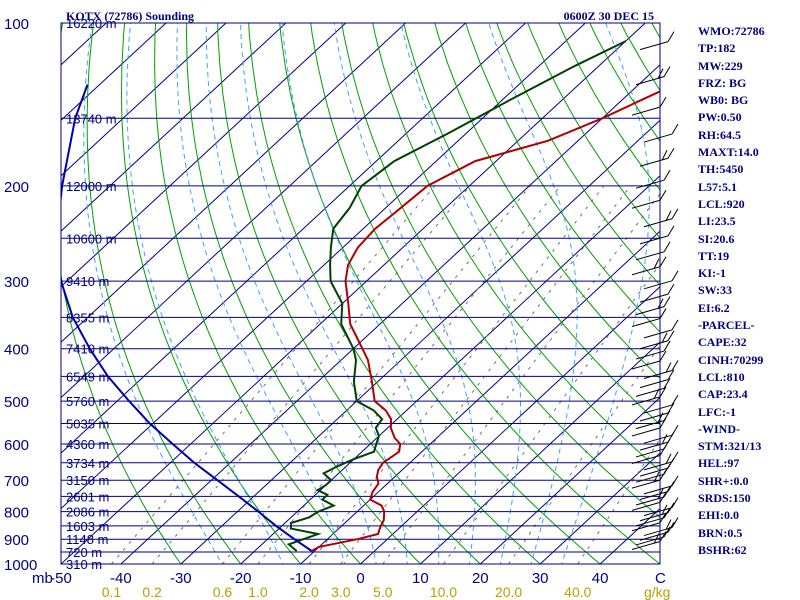 The image size is (800, 600). What do you see at coordinates (112, 592) in the screenshot?
I see `mixing-ratio-tick-label: 0.1` at bounding box center [112, 592].